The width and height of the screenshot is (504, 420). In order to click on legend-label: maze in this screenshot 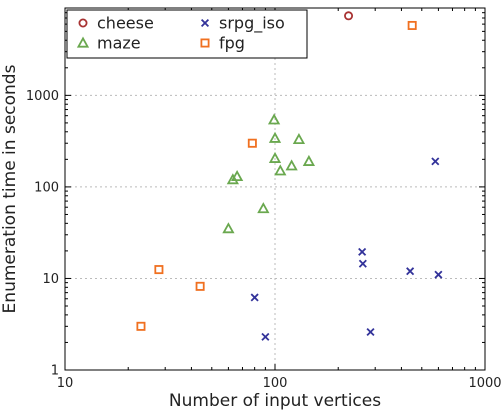, I will do `click(119, 43)`.